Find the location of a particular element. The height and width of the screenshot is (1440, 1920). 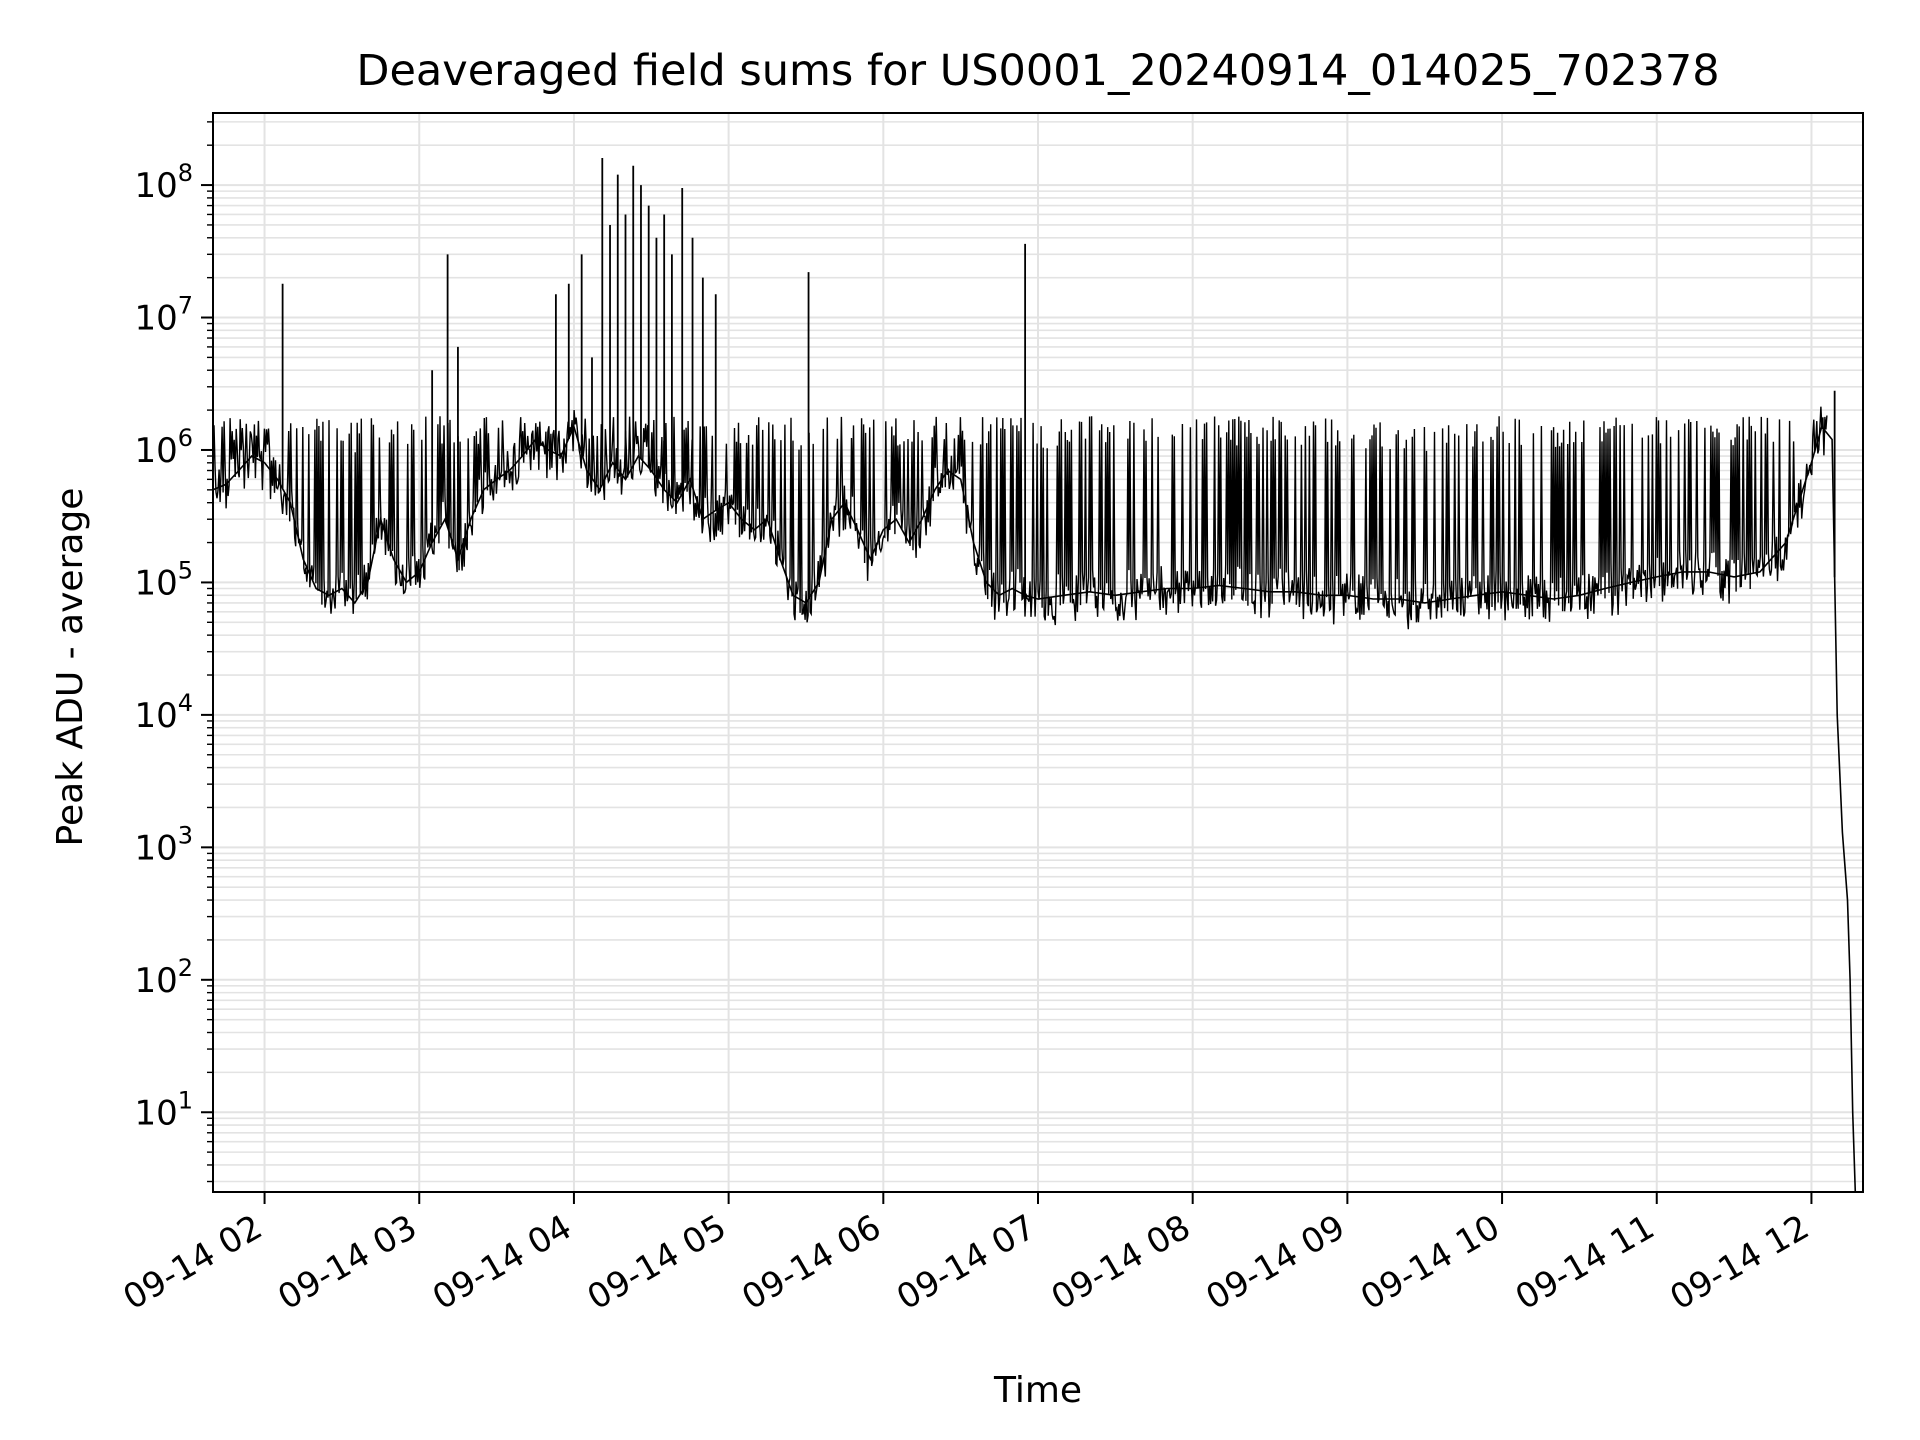

y-tick-label: 10⁵ is located at coordinates (163, 579).